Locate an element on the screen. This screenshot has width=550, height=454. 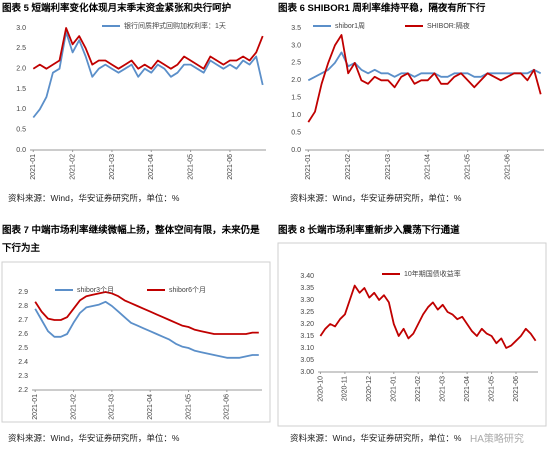
y-tick-label: 3.25 is located at coordinates (307, 312).